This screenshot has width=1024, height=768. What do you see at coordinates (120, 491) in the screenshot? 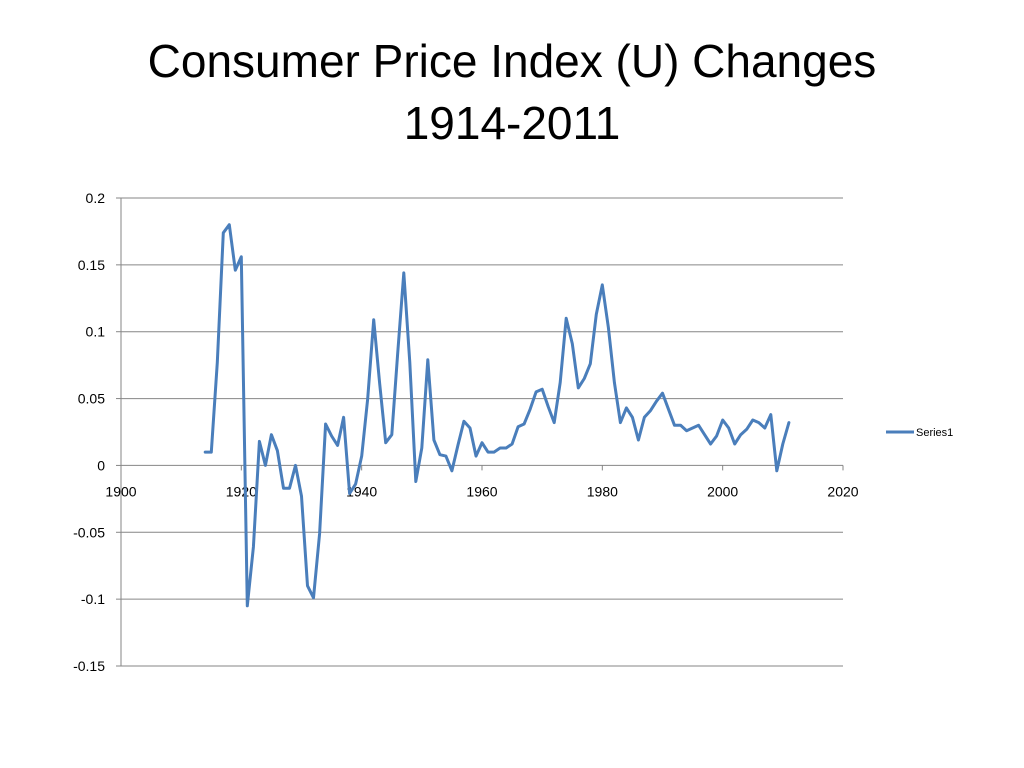
I see `x-tick-label: 1900` at bounding box center [120, 491].